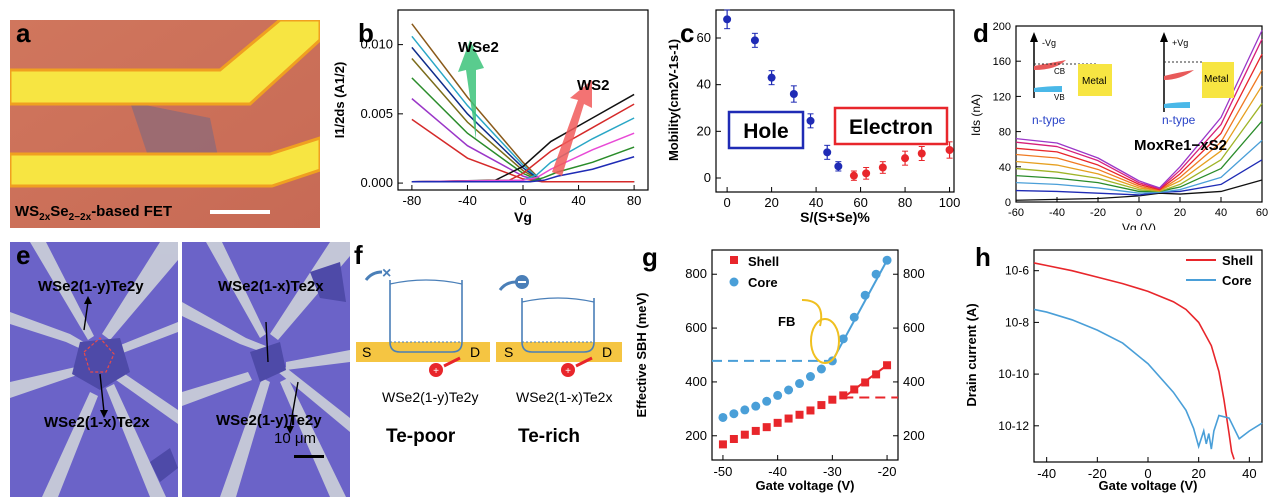  I want to click on panel-d-xtick-label: 60, so click(1262, 213).